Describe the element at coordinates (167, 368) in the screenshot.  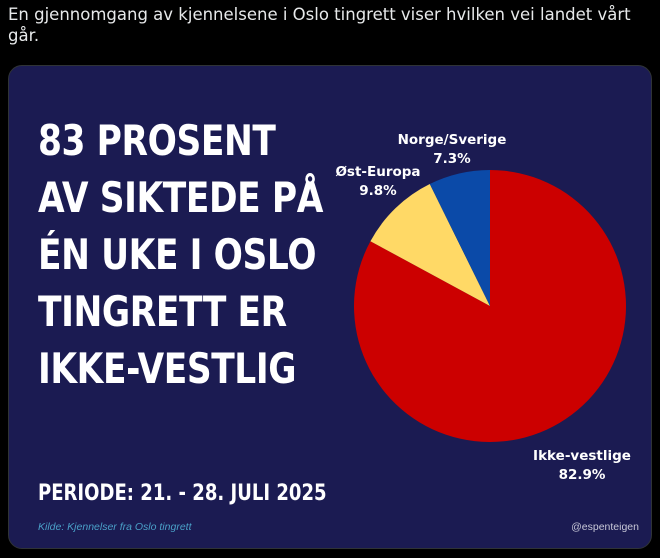
I see `headline-line: IKKE-VESTLIG` at that location.